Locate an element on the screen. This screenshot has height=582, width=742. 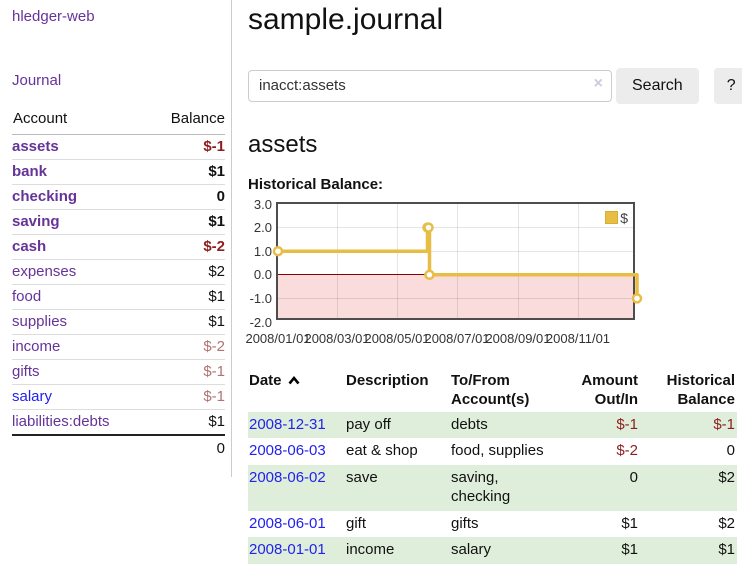
chart-title: Historical Balance: is located at coordinates (316, 184).